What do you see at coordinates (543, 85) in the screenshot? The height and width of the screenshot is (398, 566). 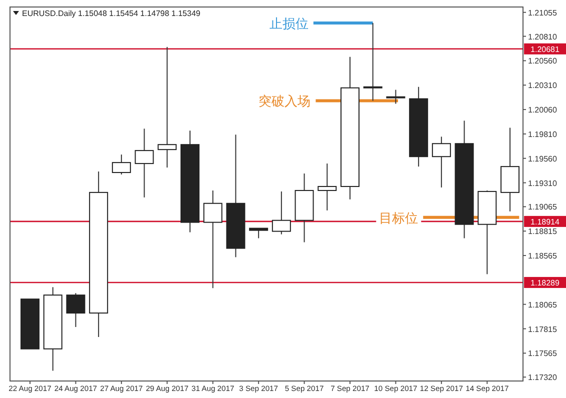 I see `y-tick-label: 1.20310` at bounding box center [543, 85].